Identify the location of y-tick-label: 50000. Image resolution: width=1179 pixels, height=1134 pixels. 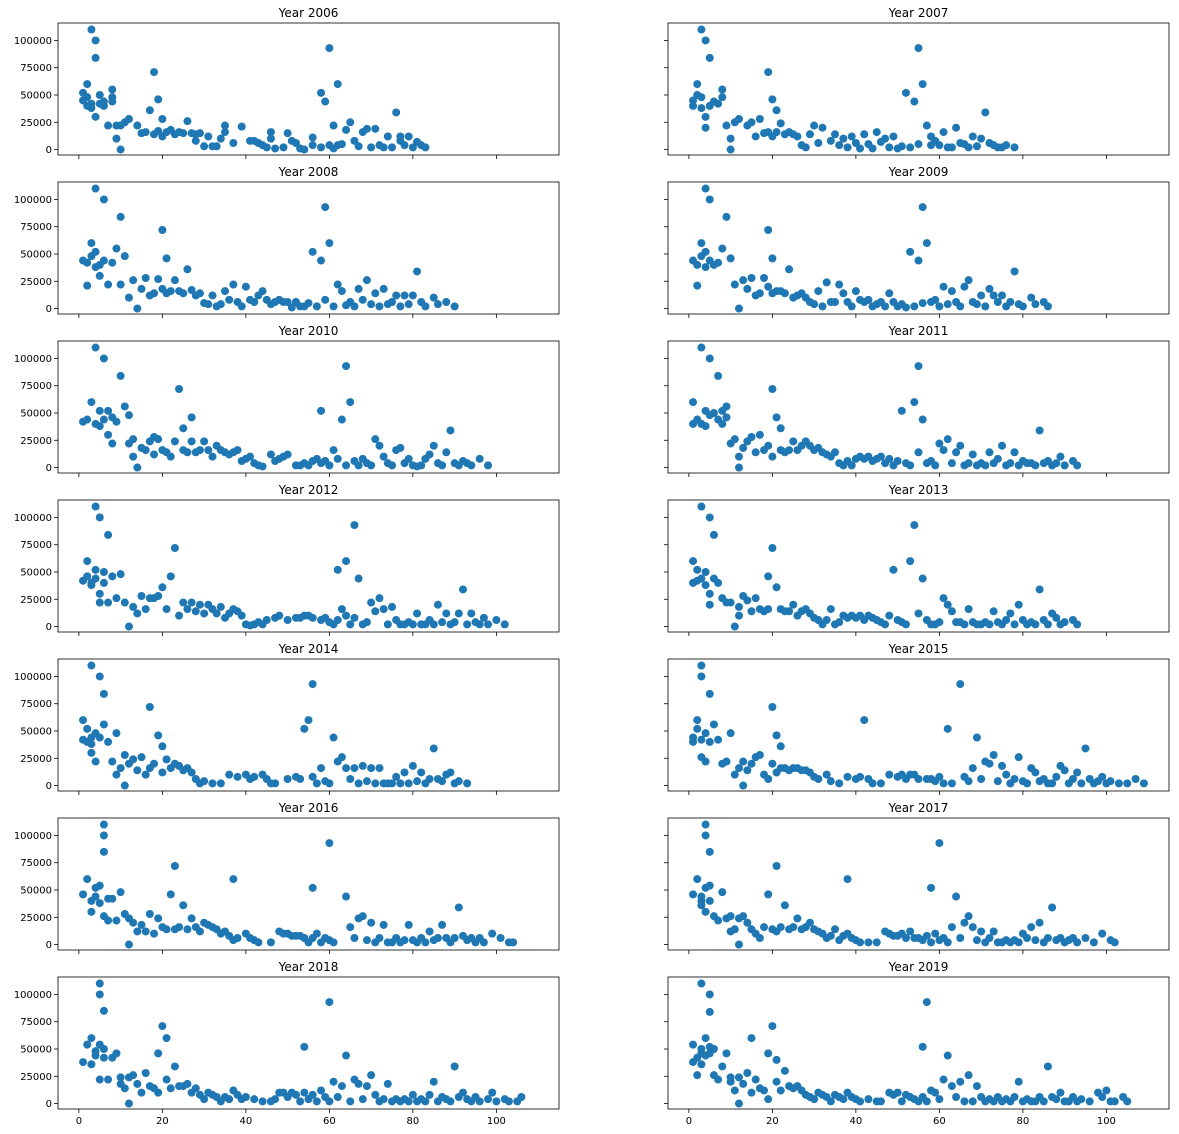
(36, 255).